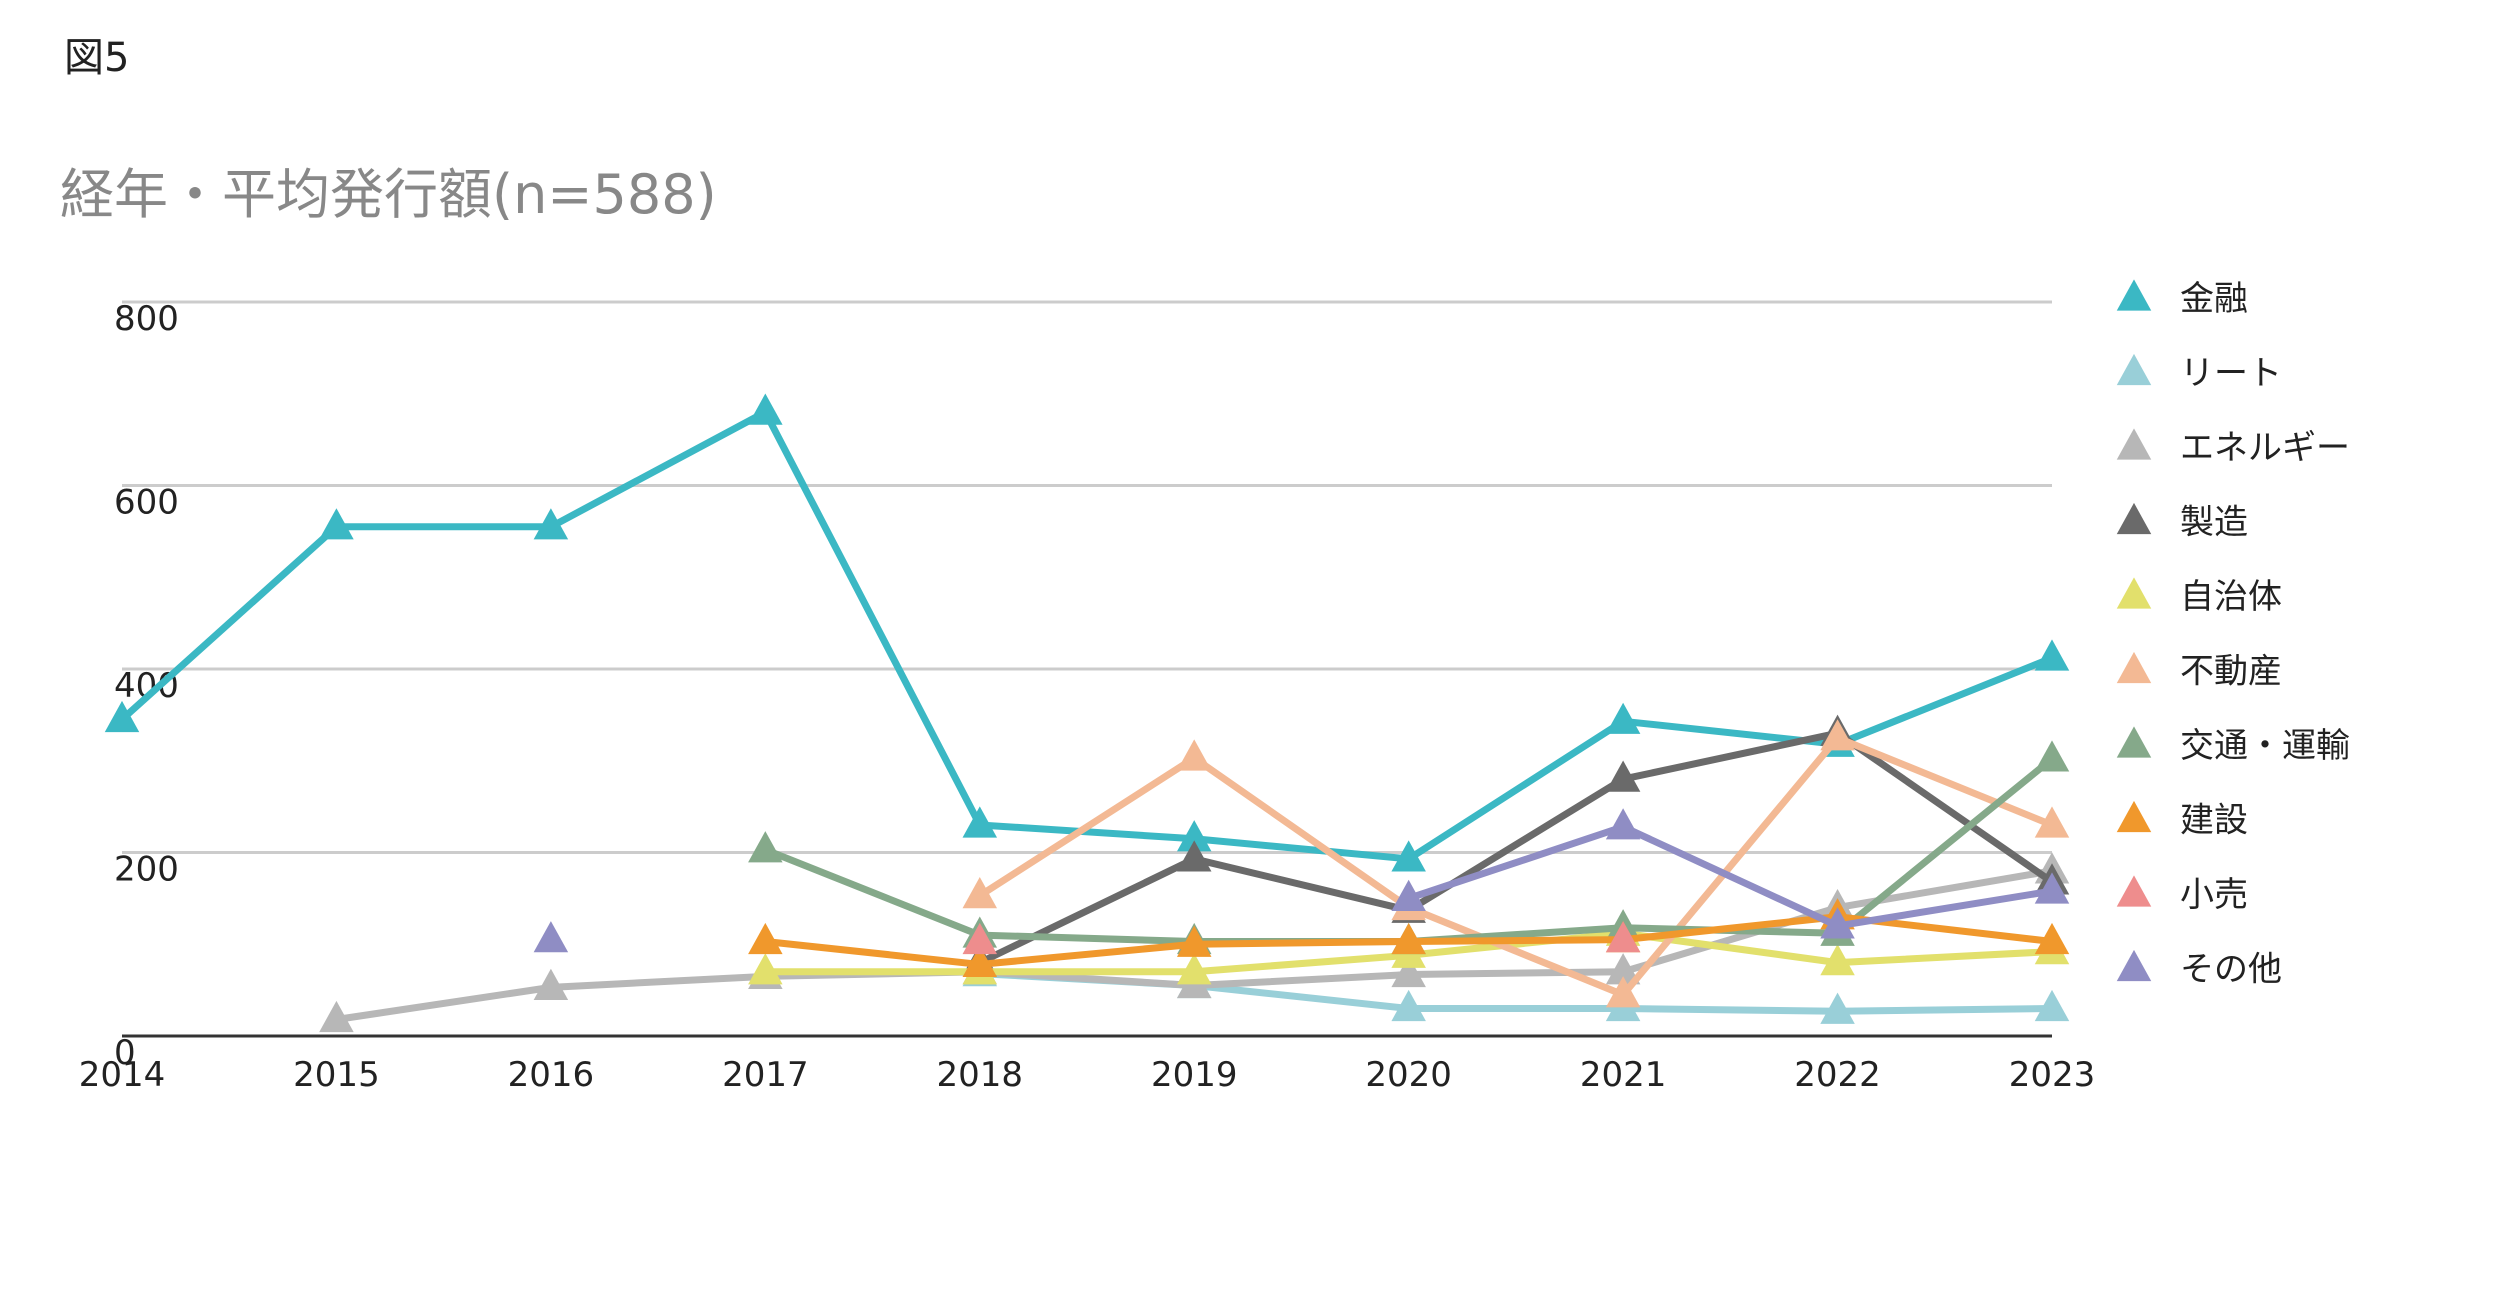  Describe the element at coordinates (1837, 1075) in the screenshot. I see `x-tick-label: 2022` at that location.